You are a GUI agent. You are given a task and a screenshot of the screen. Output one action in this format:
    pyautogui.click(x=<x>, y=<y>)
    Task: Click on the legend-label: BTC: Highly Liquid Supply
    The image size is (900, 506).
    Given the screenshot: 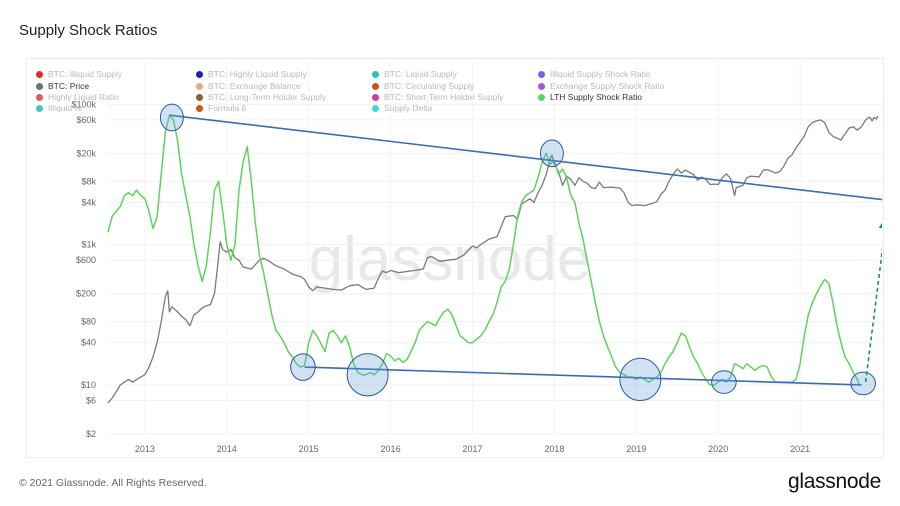 What is the action you would take?
    pyautogui.click(x=257, y=74)
    